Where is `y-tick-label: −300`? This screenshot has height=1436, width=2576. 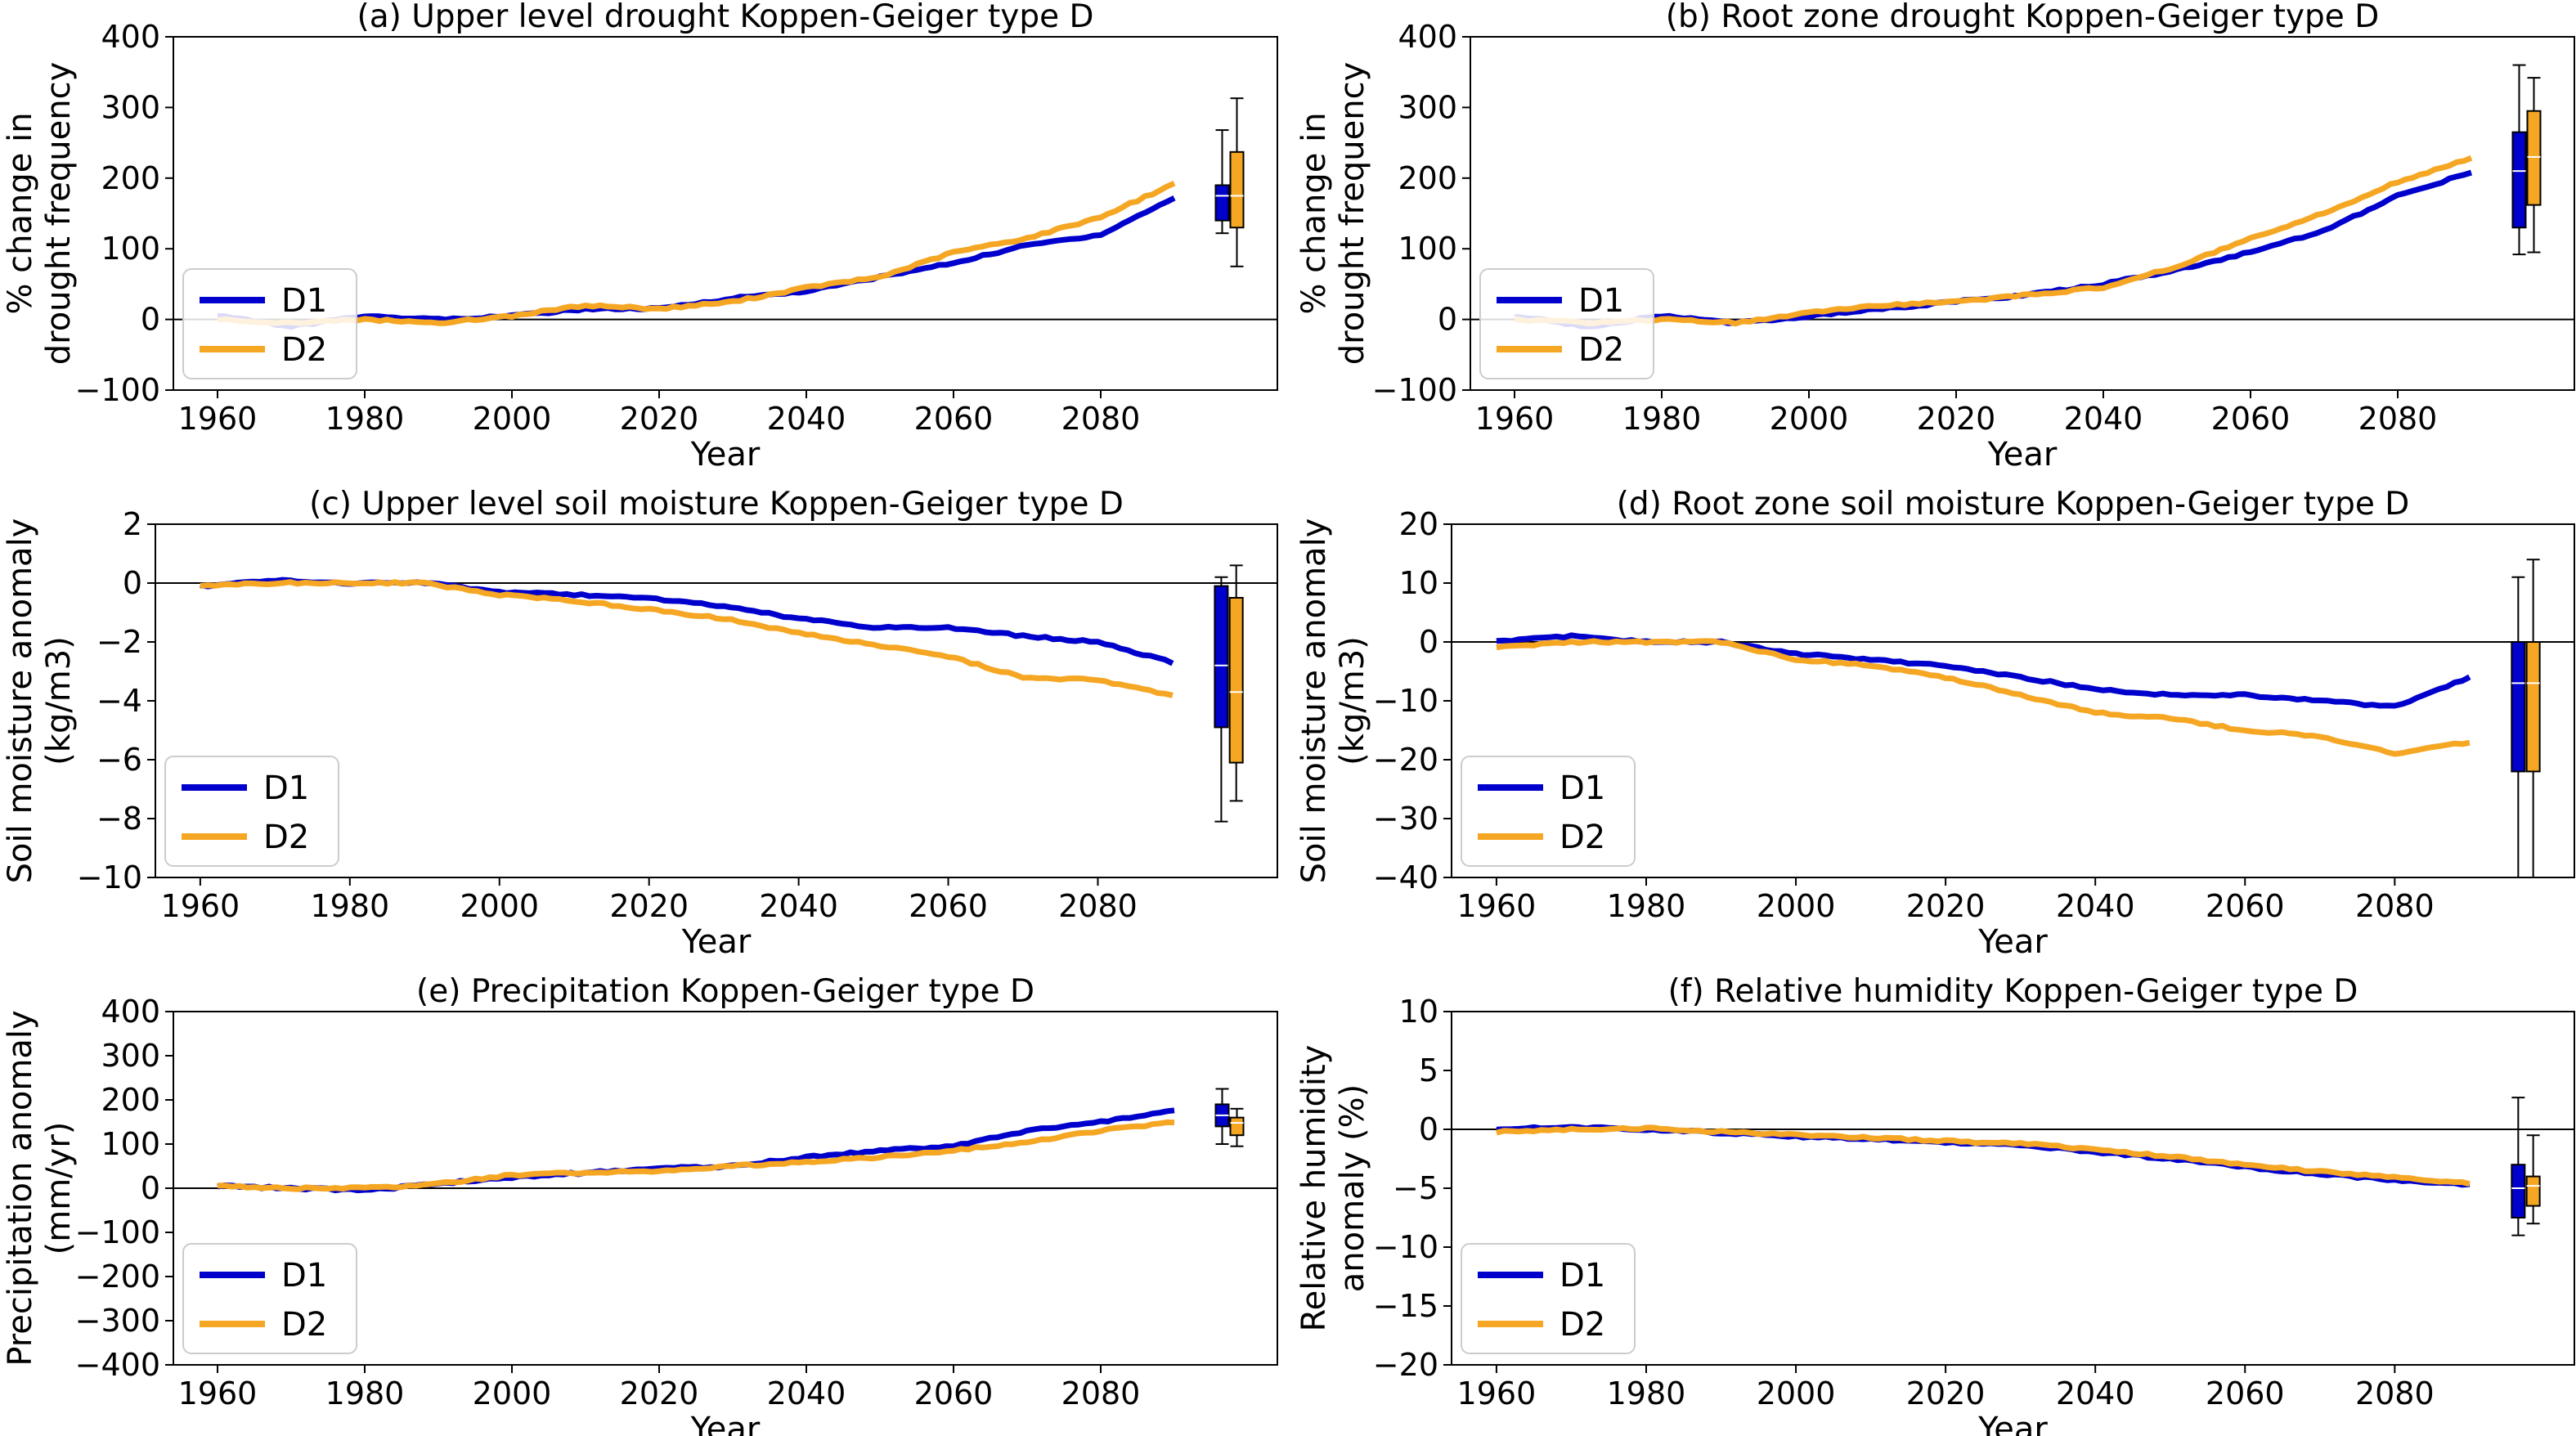 y-tick-label: −300 is located at coordinates (118, 1321).